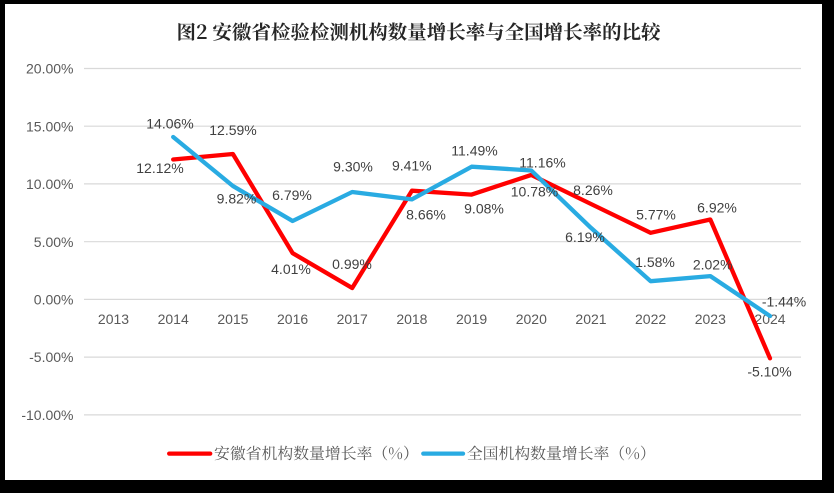  What do you see at coordinates (47, 415) in the screenshot?
I see `svg-text: -10.00%` at bounding box center [47, 415].